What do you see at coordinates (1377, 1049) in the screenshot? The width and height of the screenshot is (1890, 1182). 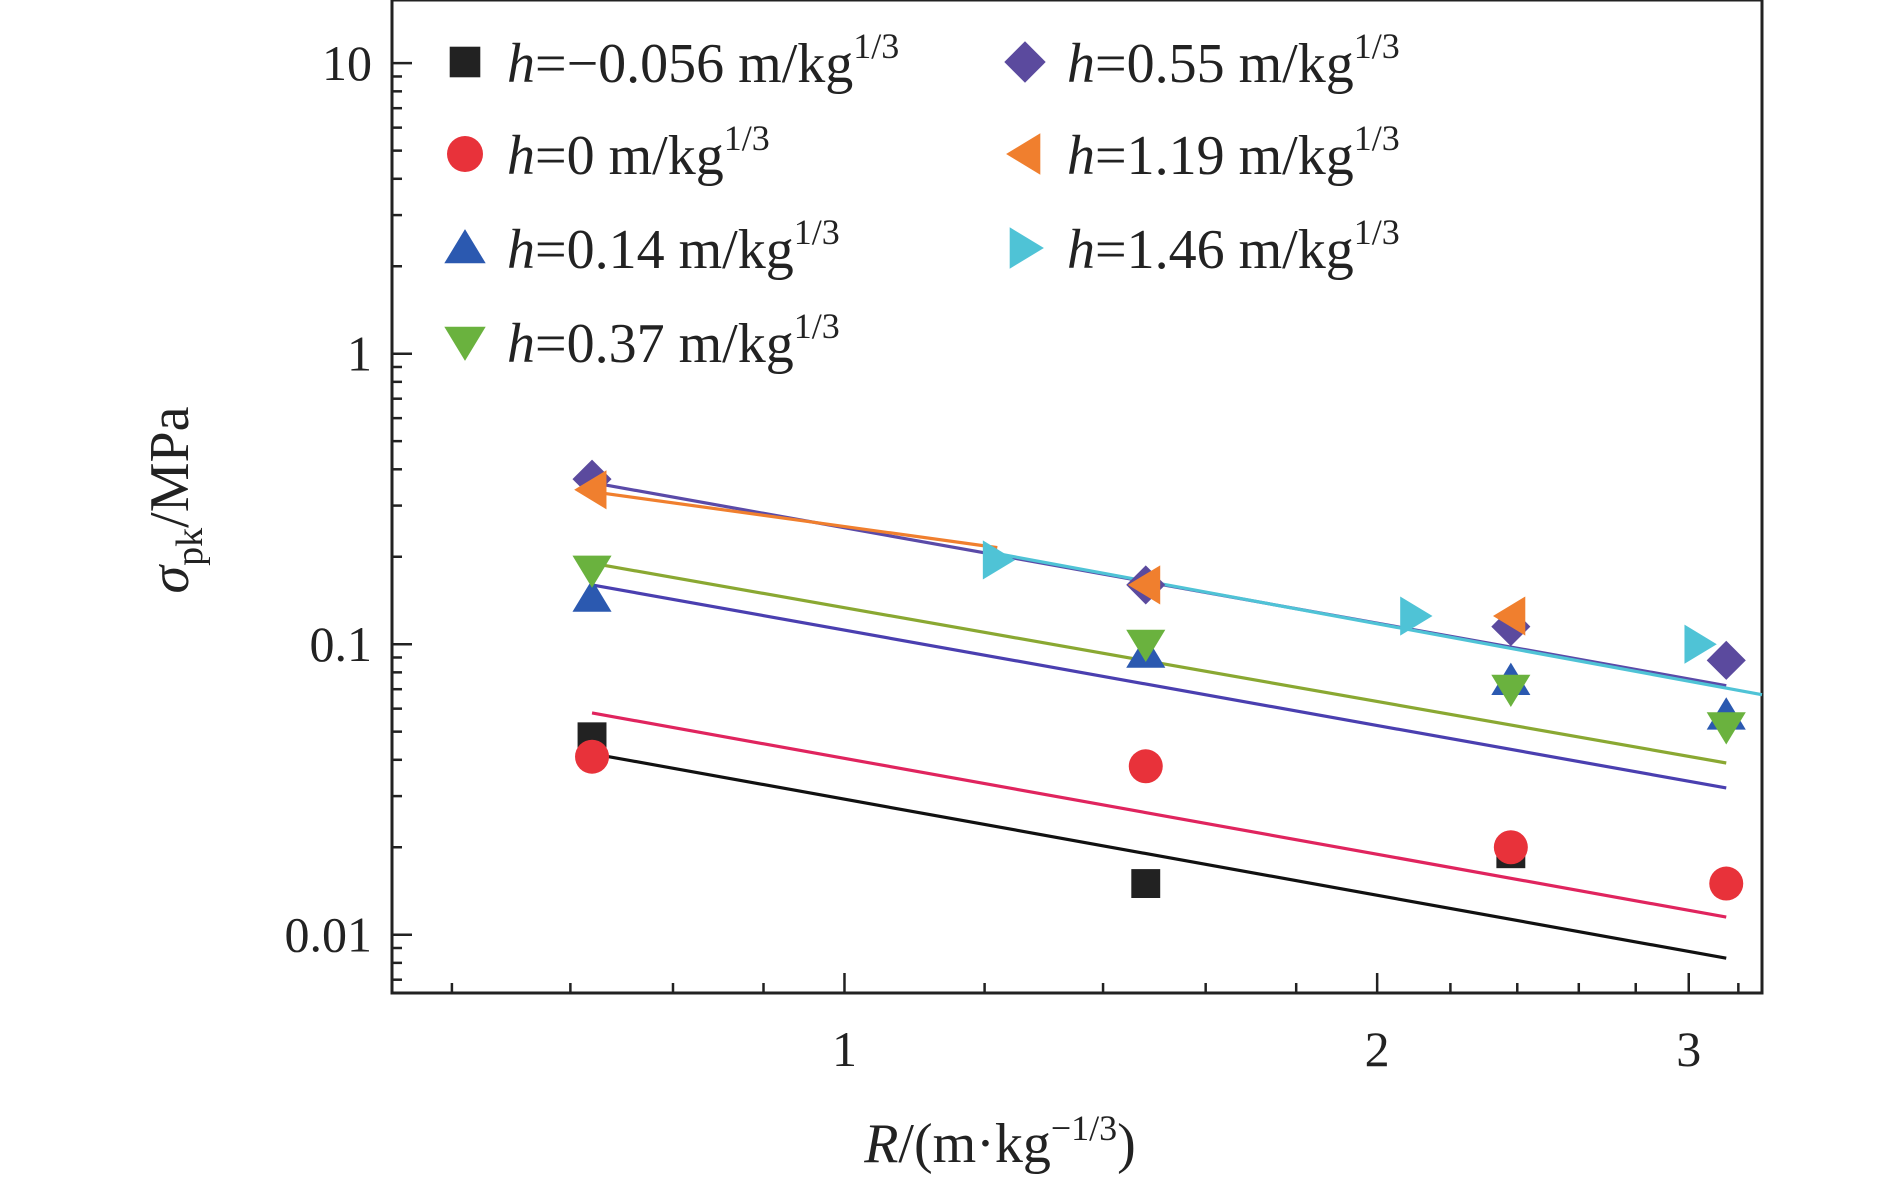 I see `x-tick-label: 2` at bounding box center [1377, 1049].